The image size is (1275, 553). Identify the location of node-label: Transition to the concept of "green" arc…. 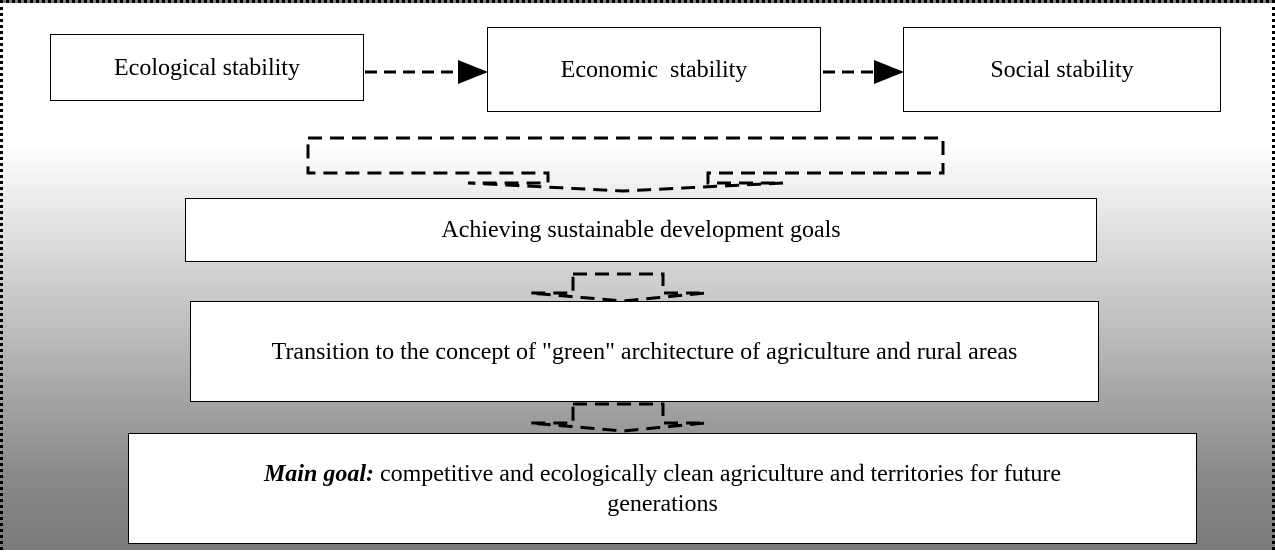
(644, 351).